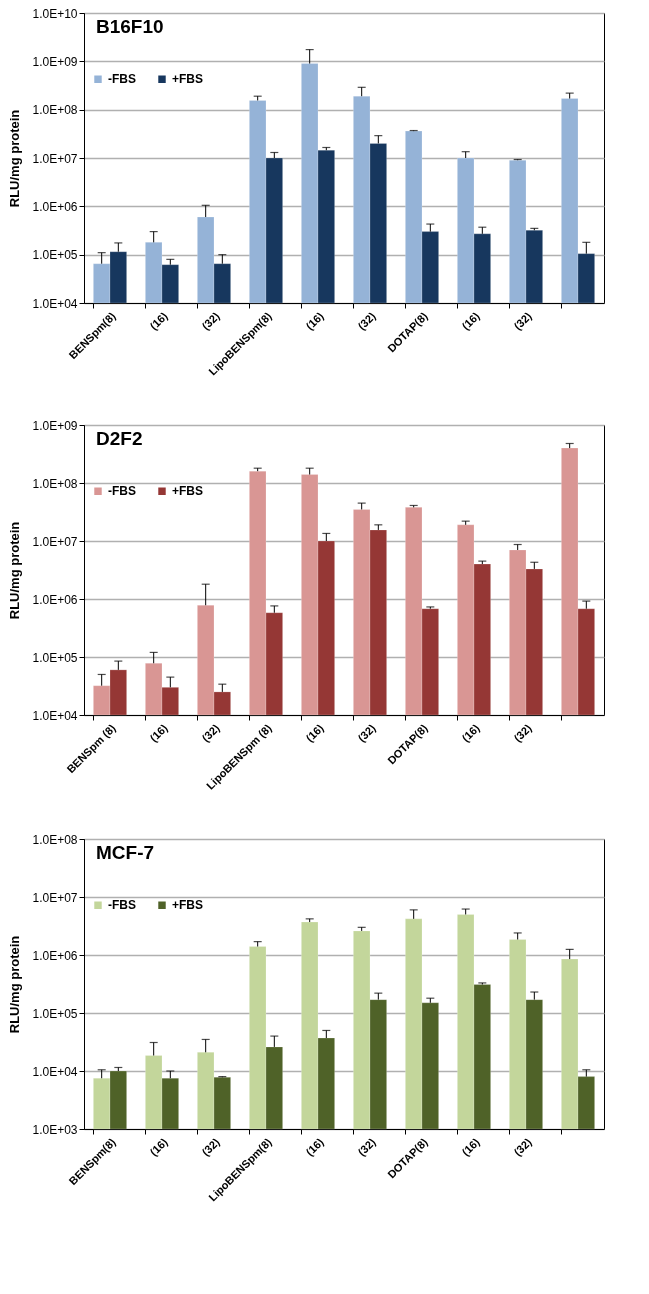 The image size is (649, 1294). I want to click on chart-title: MCF-7, so click(125, 852).